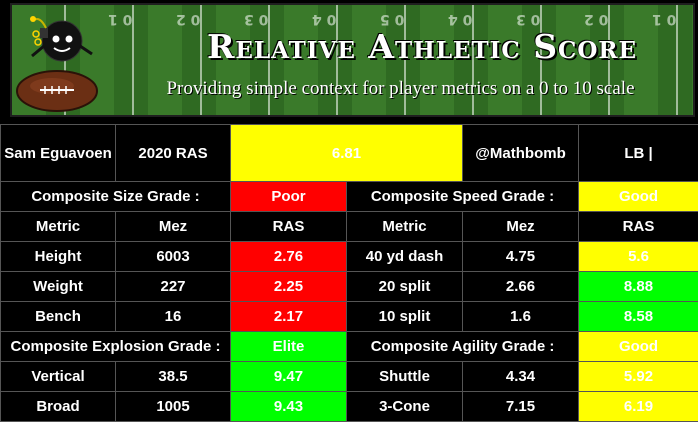  Describe the element at coordinates (173, 317) in the screenshot. I see `metric-measurement: 16` at that location.